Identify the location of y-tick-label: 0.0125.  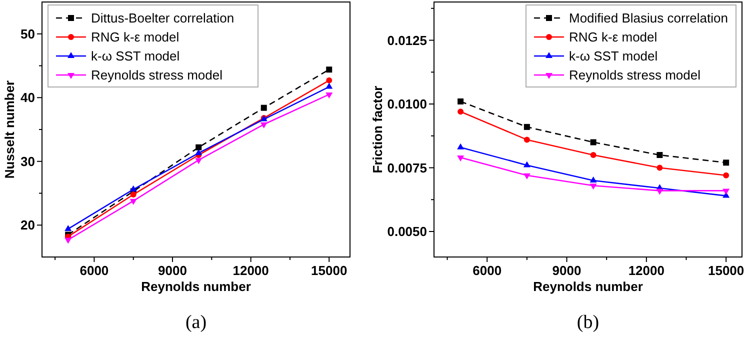
(407, 40).